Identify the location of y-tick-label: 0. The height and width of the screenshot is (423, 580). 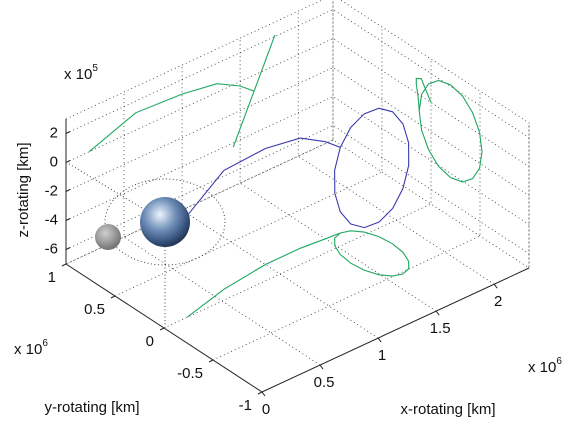
(150, 341).